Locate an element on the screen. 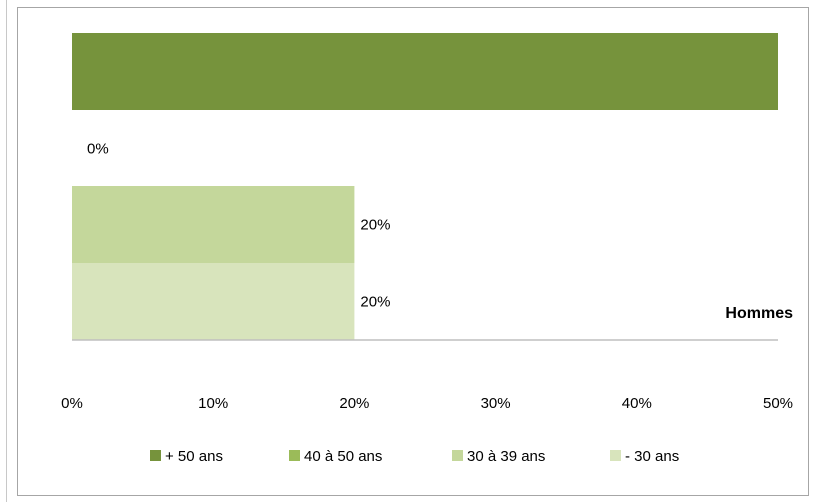 The height and width of the screenshot is (502, 813). legend-label-4: - 30 ans is located at coordinates (652, 456).